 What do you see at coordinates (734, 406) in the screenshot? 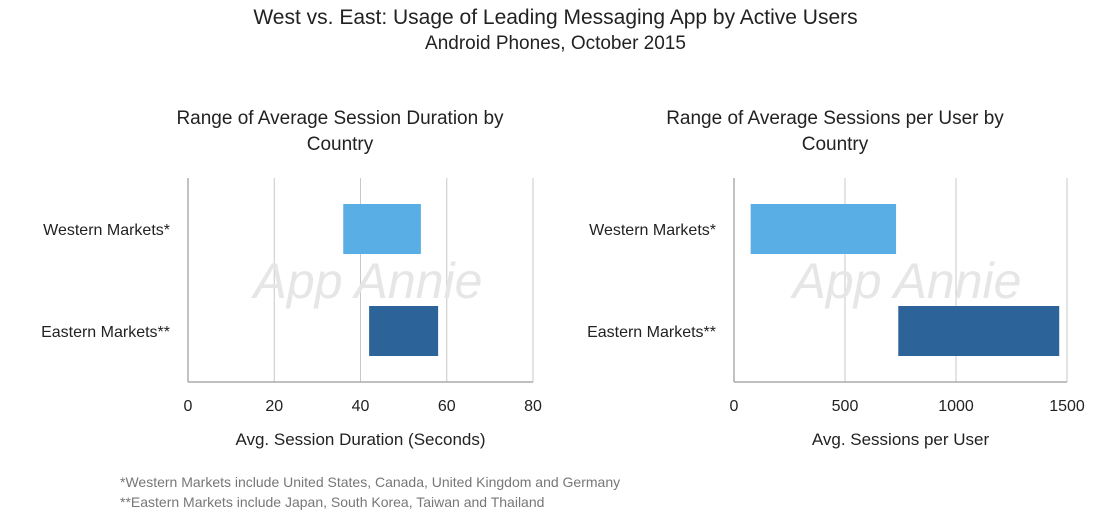
I see `chart-2-x-tick-label: 0` at bounding box center [734, 406].